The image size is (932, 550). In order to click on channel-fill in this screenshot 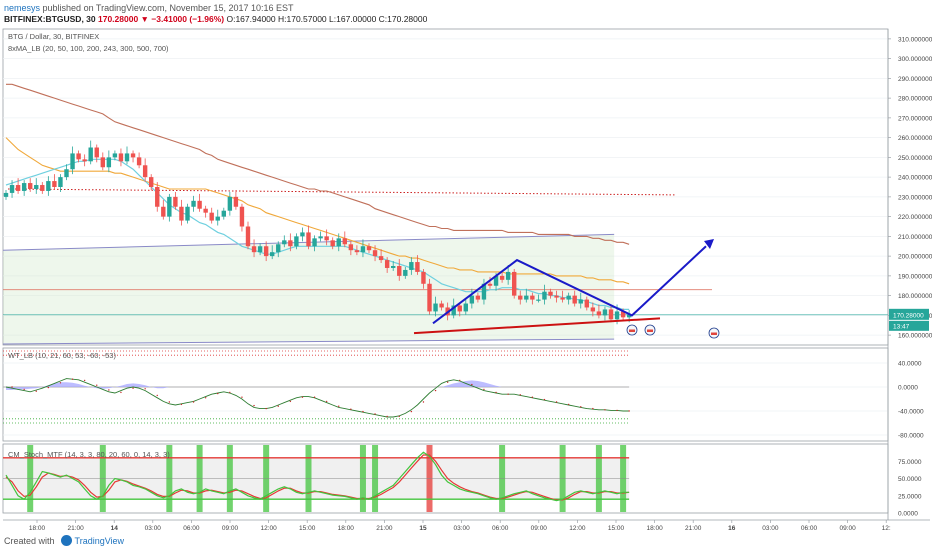, I will do `click(309, 289)`.